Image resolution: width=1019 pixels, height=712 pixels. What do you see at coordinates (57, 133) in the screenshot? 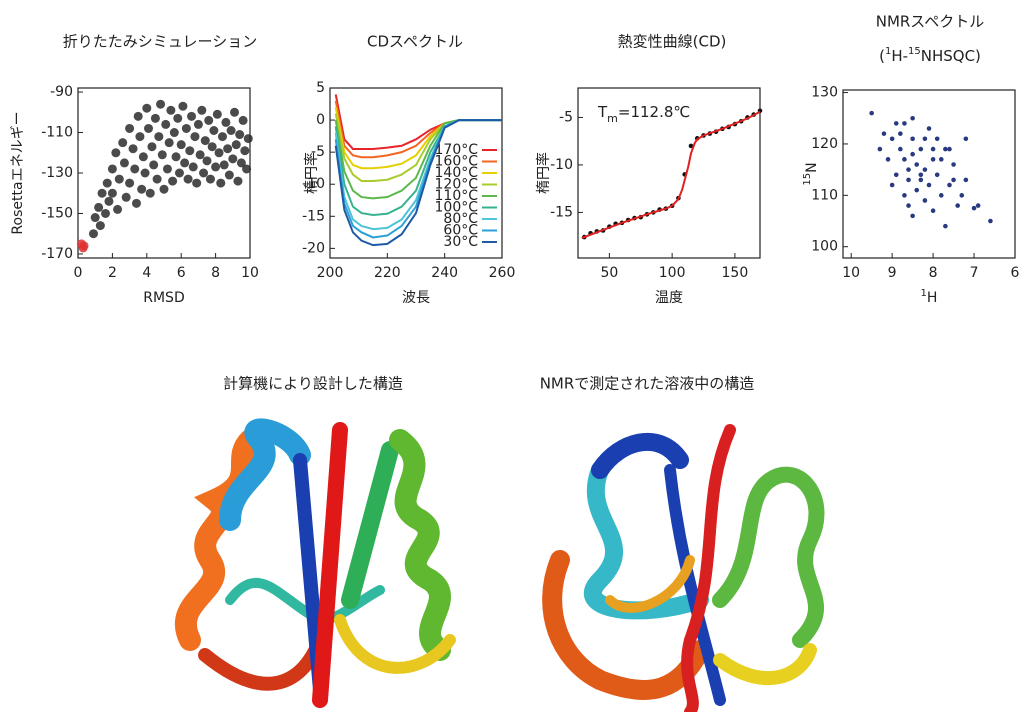
I see `y-tick-label: -110` at bounding box center [57, 133].